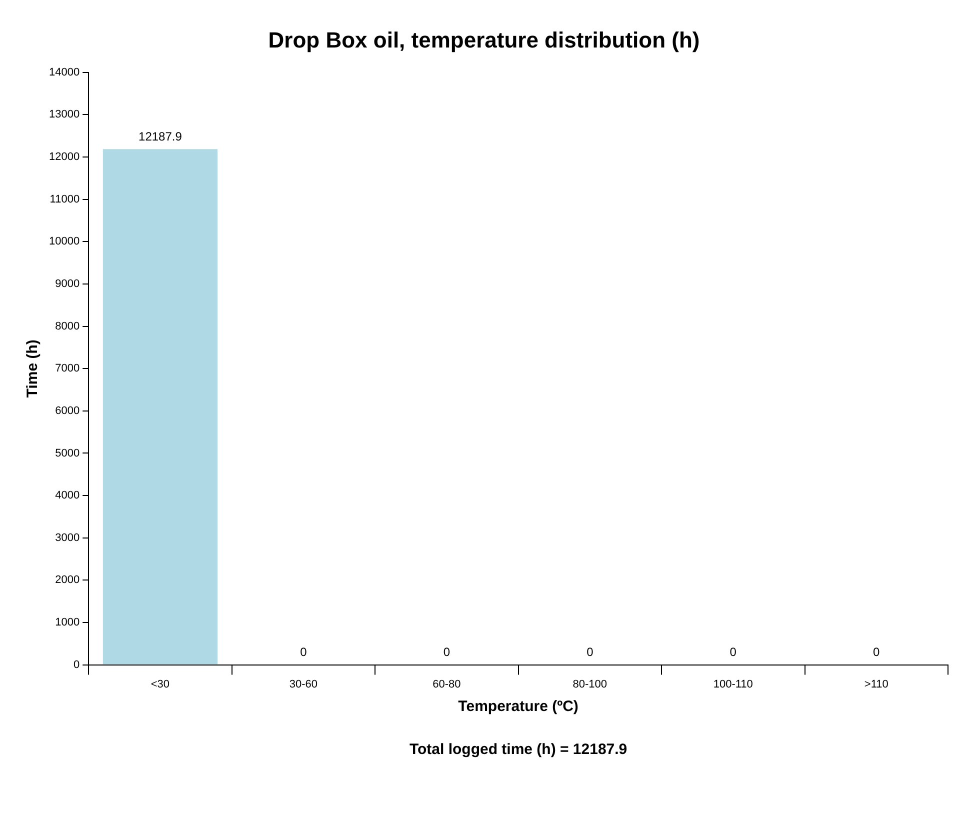  I want to click on chart-title: Drop Box oil, temperature distribution (h), so click(484, 39).